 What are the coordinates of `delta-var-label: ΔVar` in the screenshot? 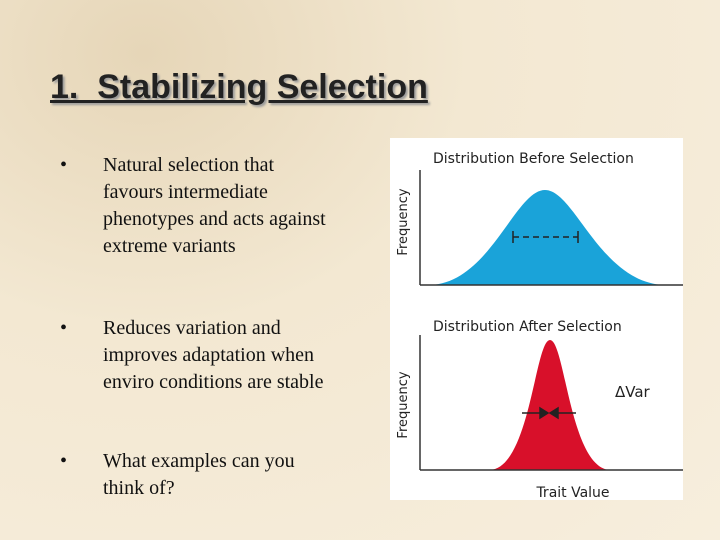 It's located at (633, 392).